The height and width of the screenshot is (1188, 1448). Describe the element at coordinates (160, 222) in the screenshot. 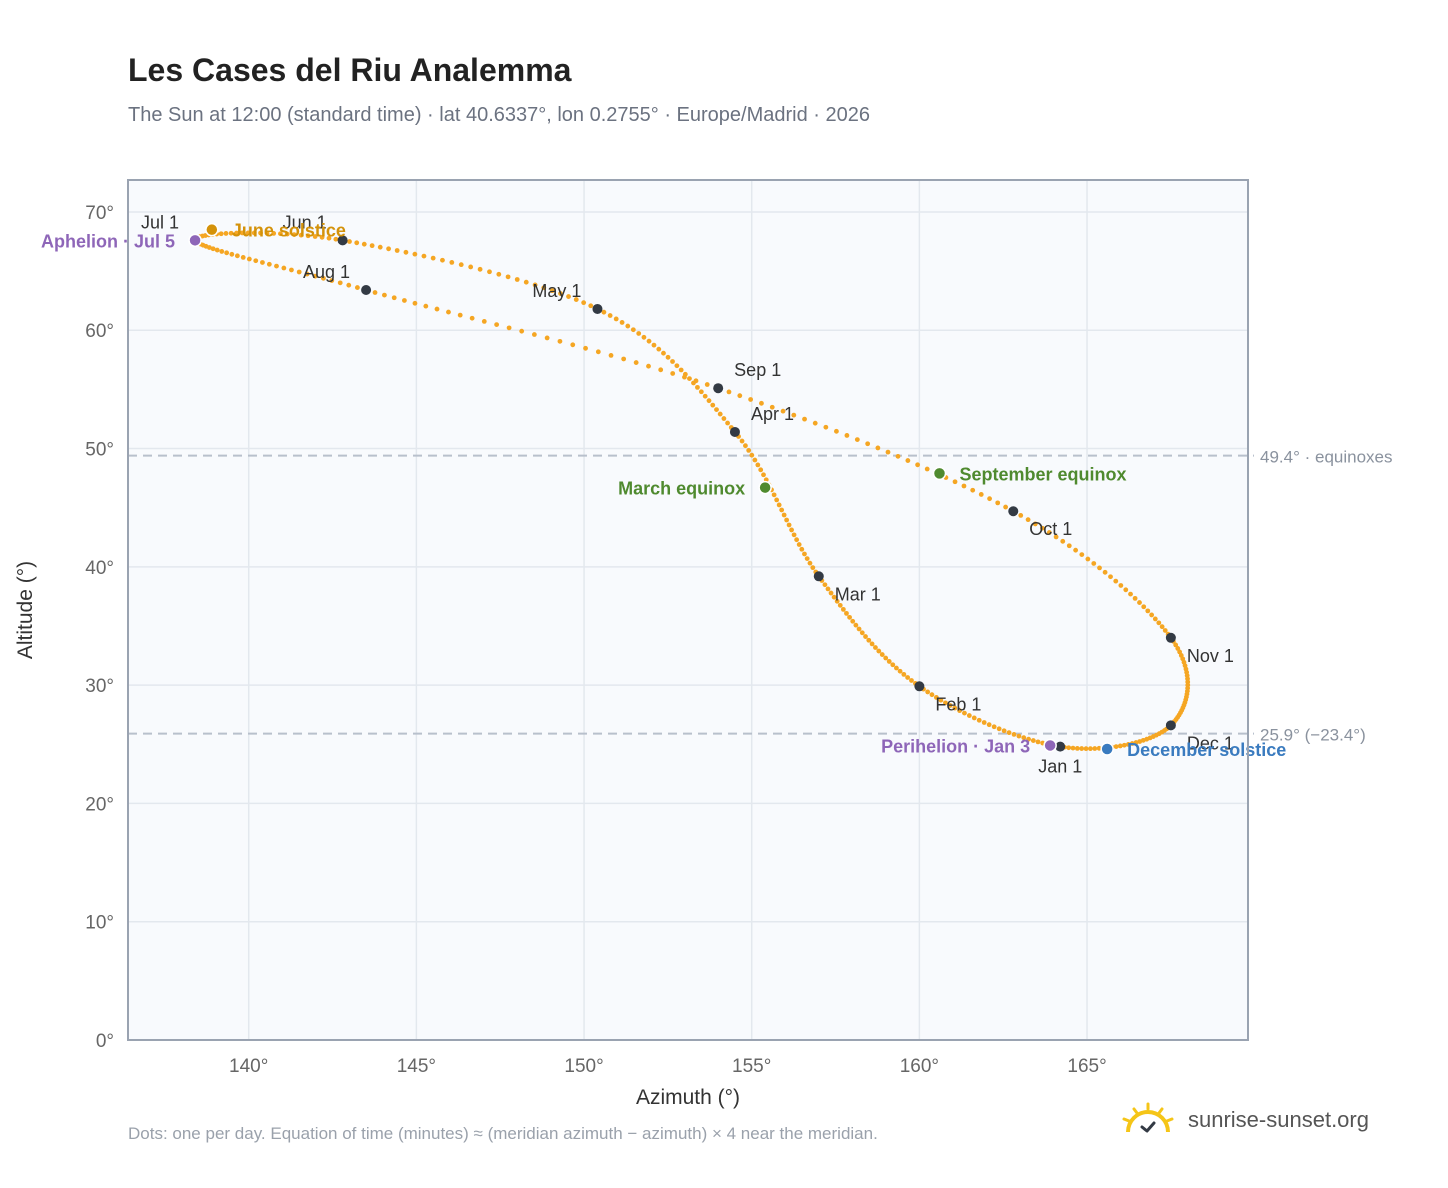

I see `month-label: Jul 1` at that location.